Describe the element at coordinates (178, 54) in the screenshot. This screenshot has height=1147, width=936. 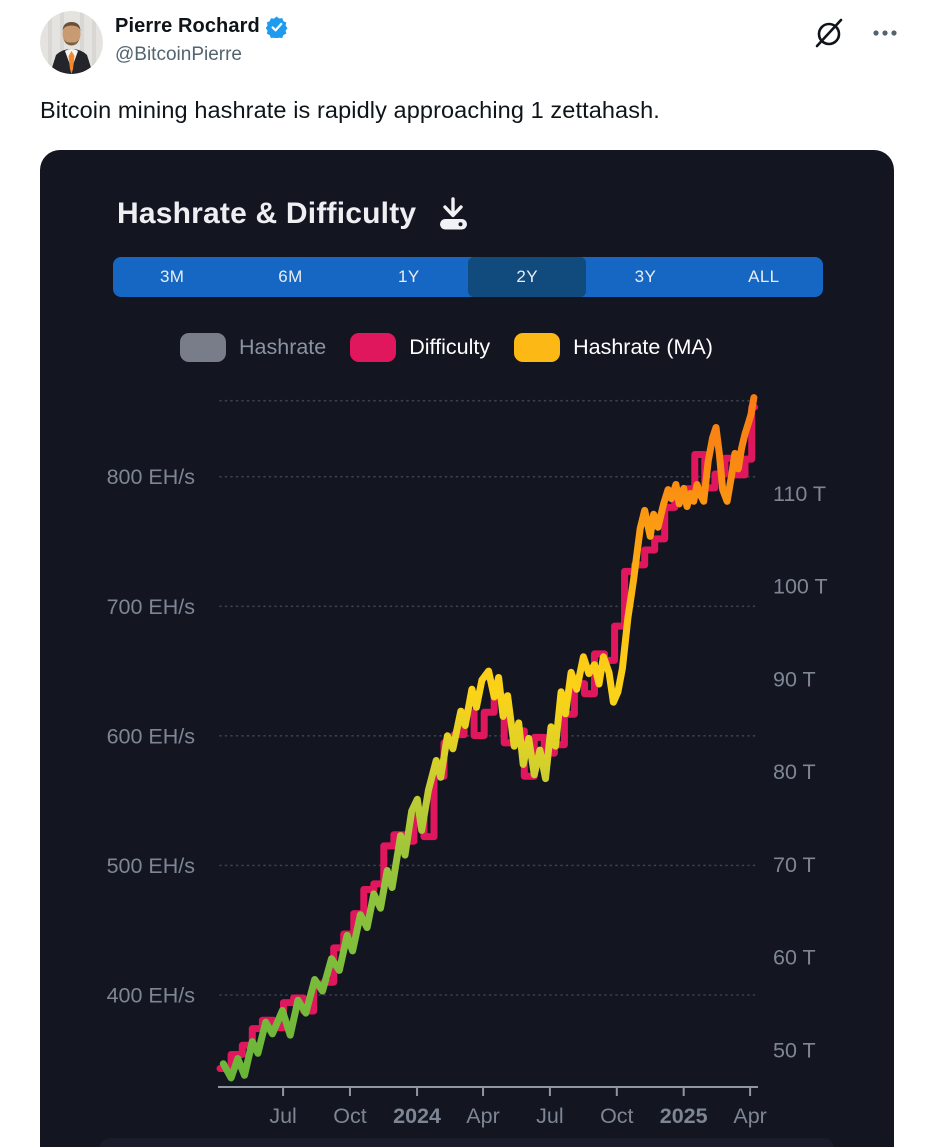
I see `author-handle: @BitcoinPierre` at that location.